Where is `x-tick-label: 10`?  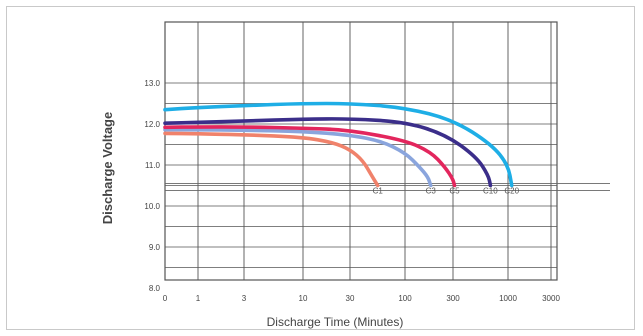 x-tick-label: 10 is located at coordinates (303, 298).